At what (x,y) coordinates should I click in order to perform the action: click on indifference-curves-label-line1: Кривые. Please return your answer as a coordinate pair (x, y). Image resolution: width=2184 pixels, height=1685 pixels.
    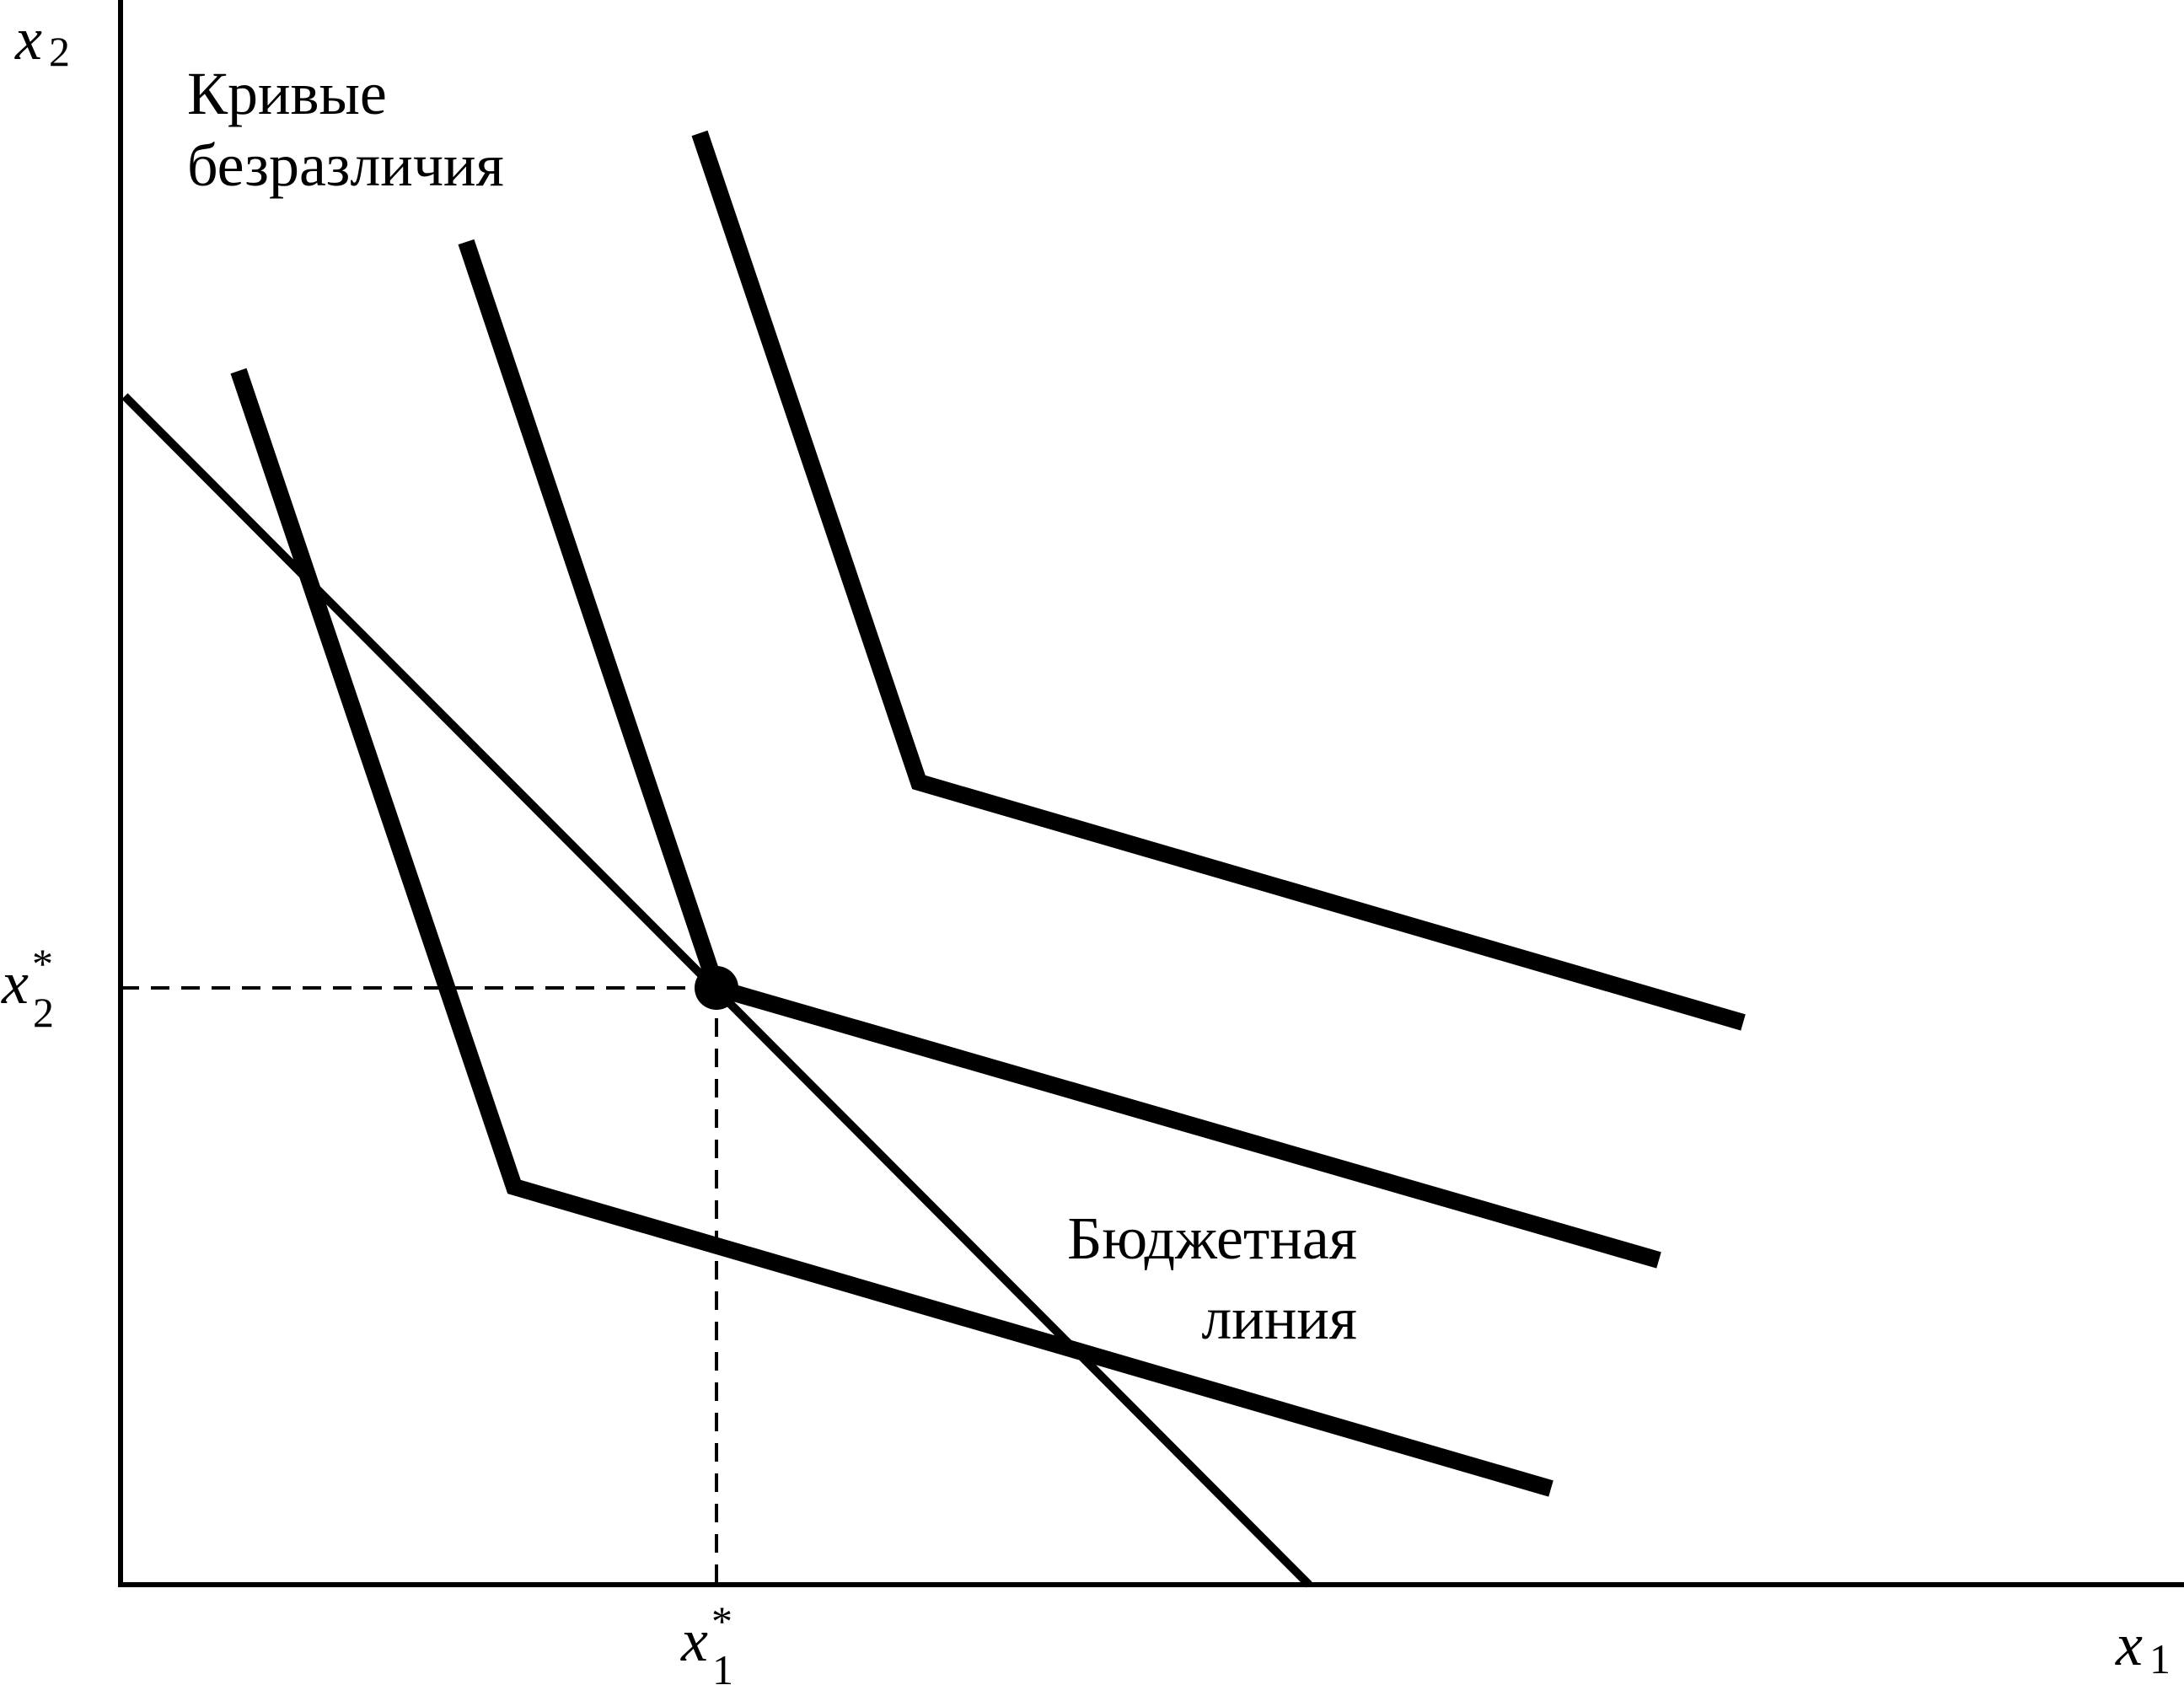
    Looking at the image, I should click on (287, 94).